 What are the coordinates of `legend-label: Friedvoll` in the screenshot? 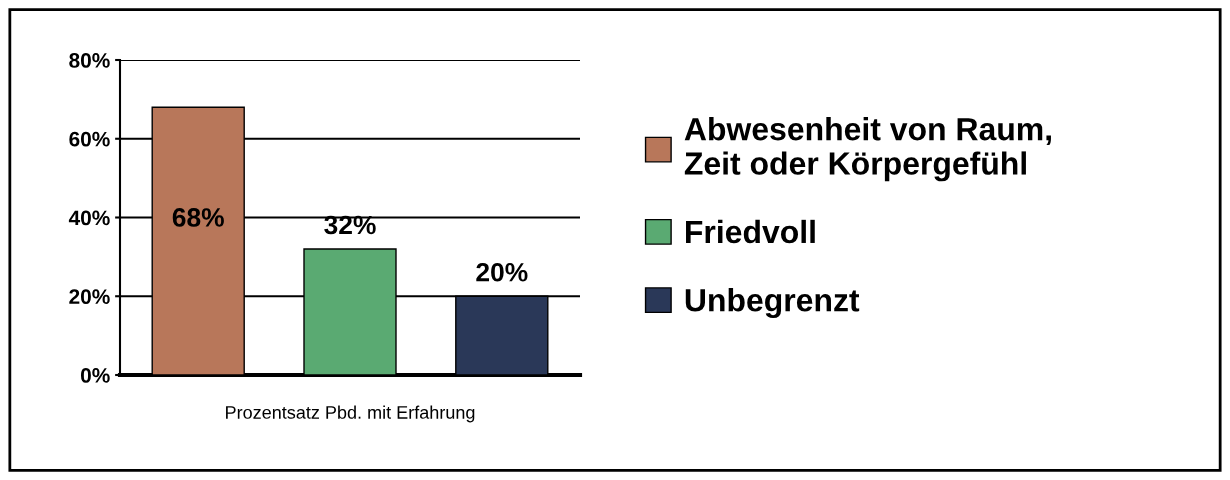 It's located at (750, 231).